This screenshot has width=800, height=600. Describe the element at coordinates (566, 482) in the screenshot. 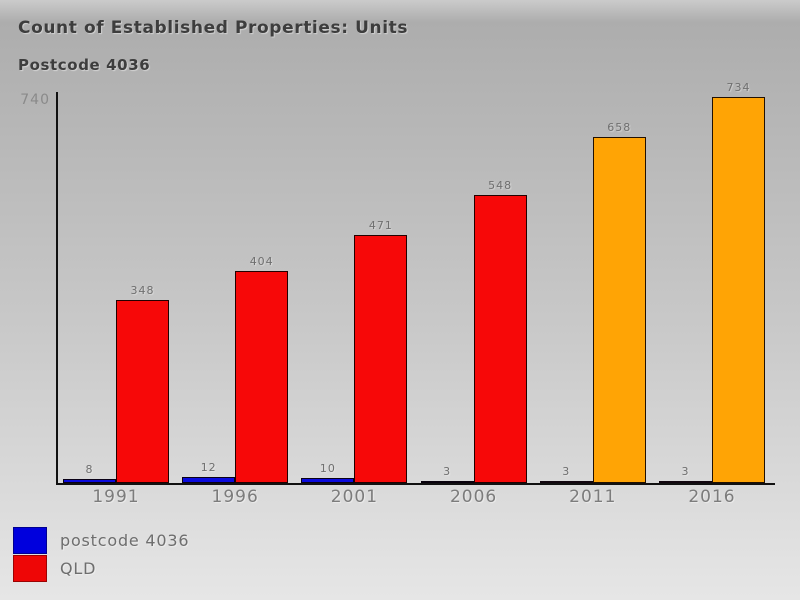

I see `bar-postcode-4036-2011` at that location.